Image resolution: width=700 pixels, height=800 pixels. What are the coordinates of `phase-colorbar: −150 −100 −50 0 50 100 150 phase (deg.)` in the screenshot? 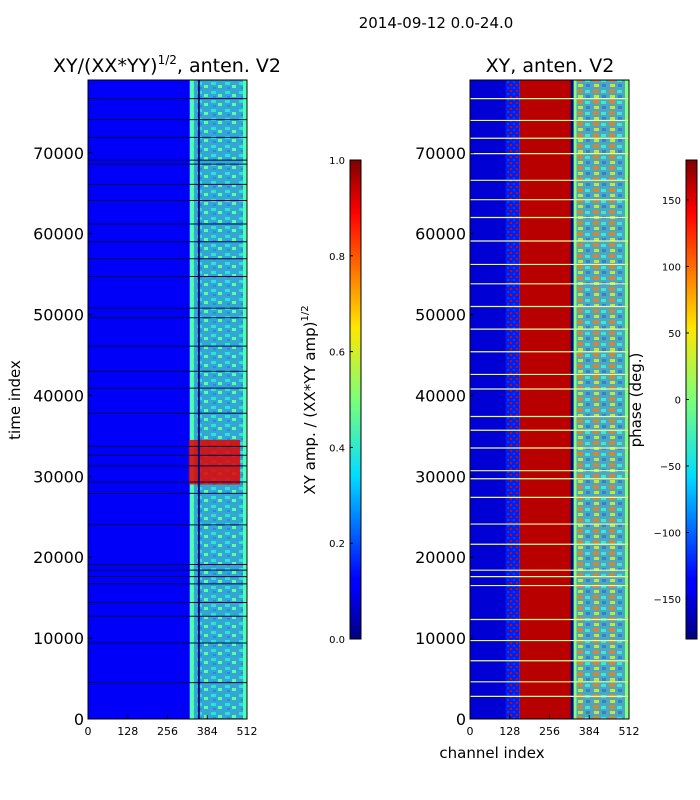 It's located at (662, 399).